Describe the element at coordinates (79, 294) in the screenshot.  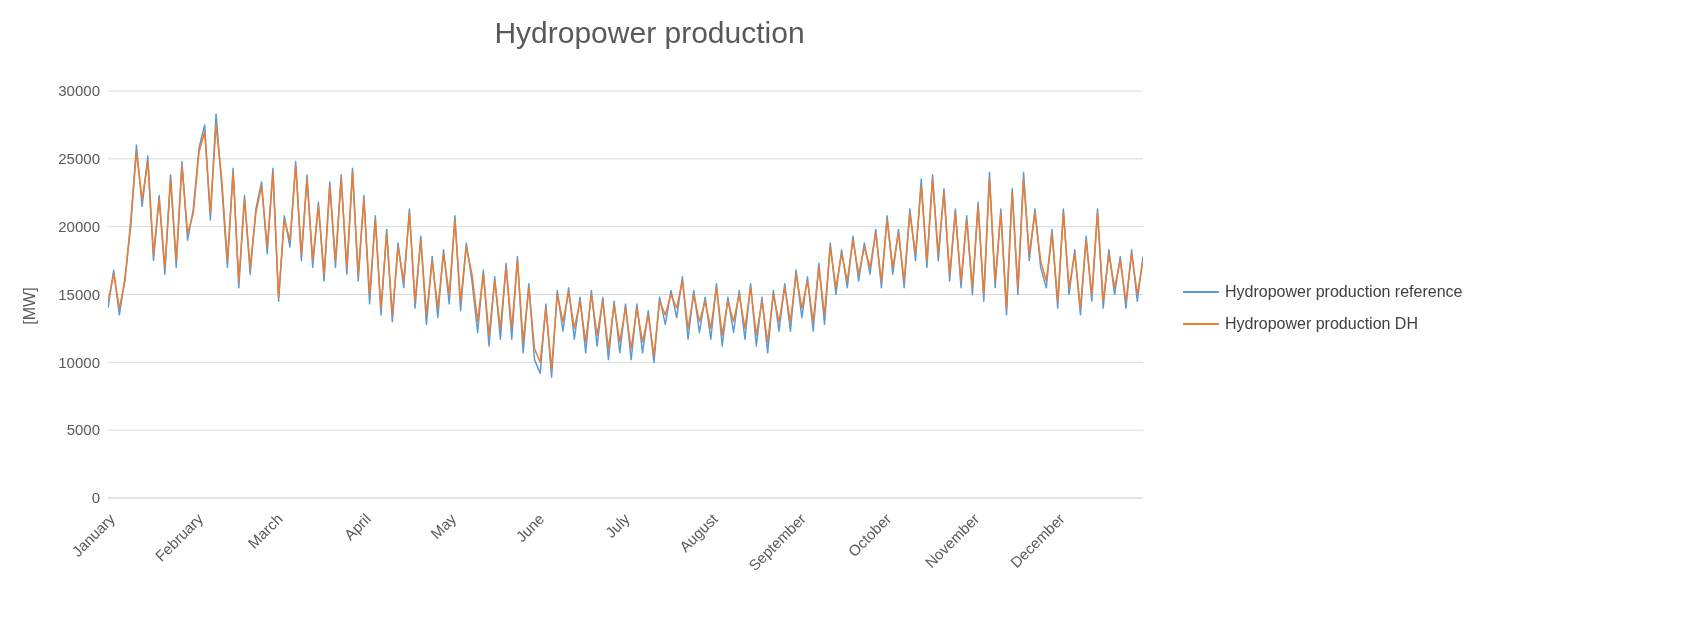
I see `y-tick-label: 15000` at that location.